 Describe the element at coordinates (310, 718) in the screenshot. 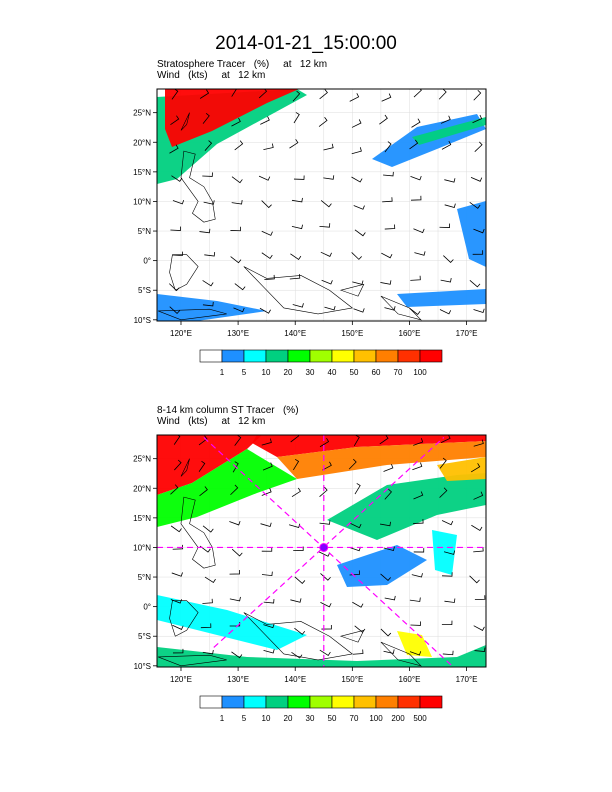

I see `colorbar-label: 30` at that location.